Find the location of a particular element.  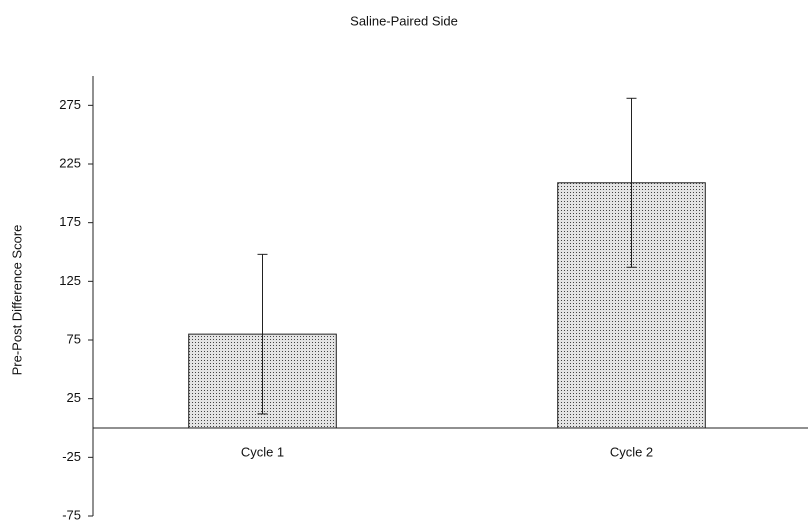

y-tick-label: -25 is located at coordinates (71, 456).